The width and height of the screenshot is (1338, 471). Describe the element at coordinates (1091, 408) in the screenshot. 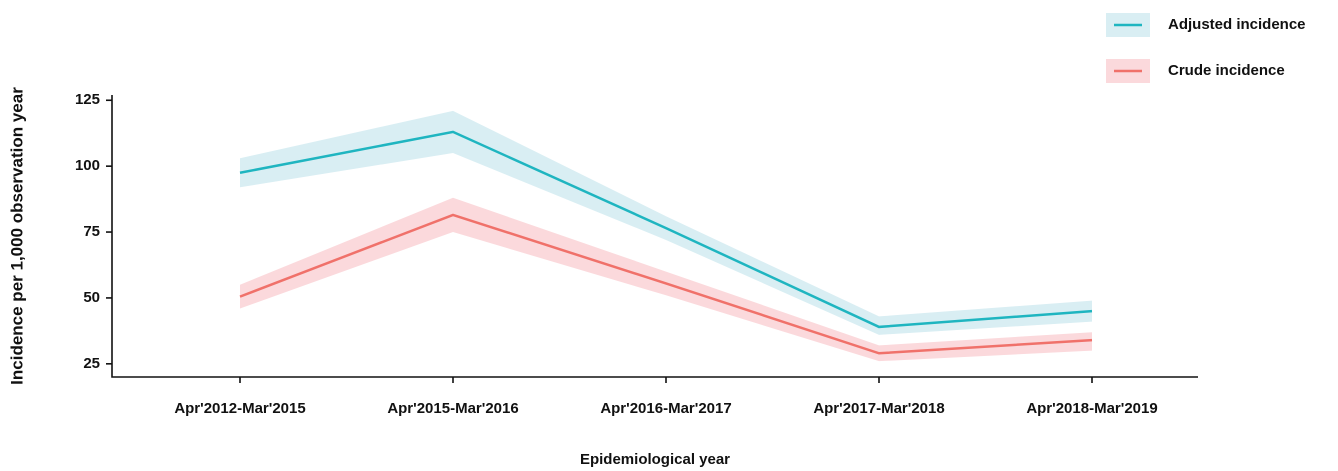

I see `x-tick-label: Apr'2018-Mar'2019` at that location.